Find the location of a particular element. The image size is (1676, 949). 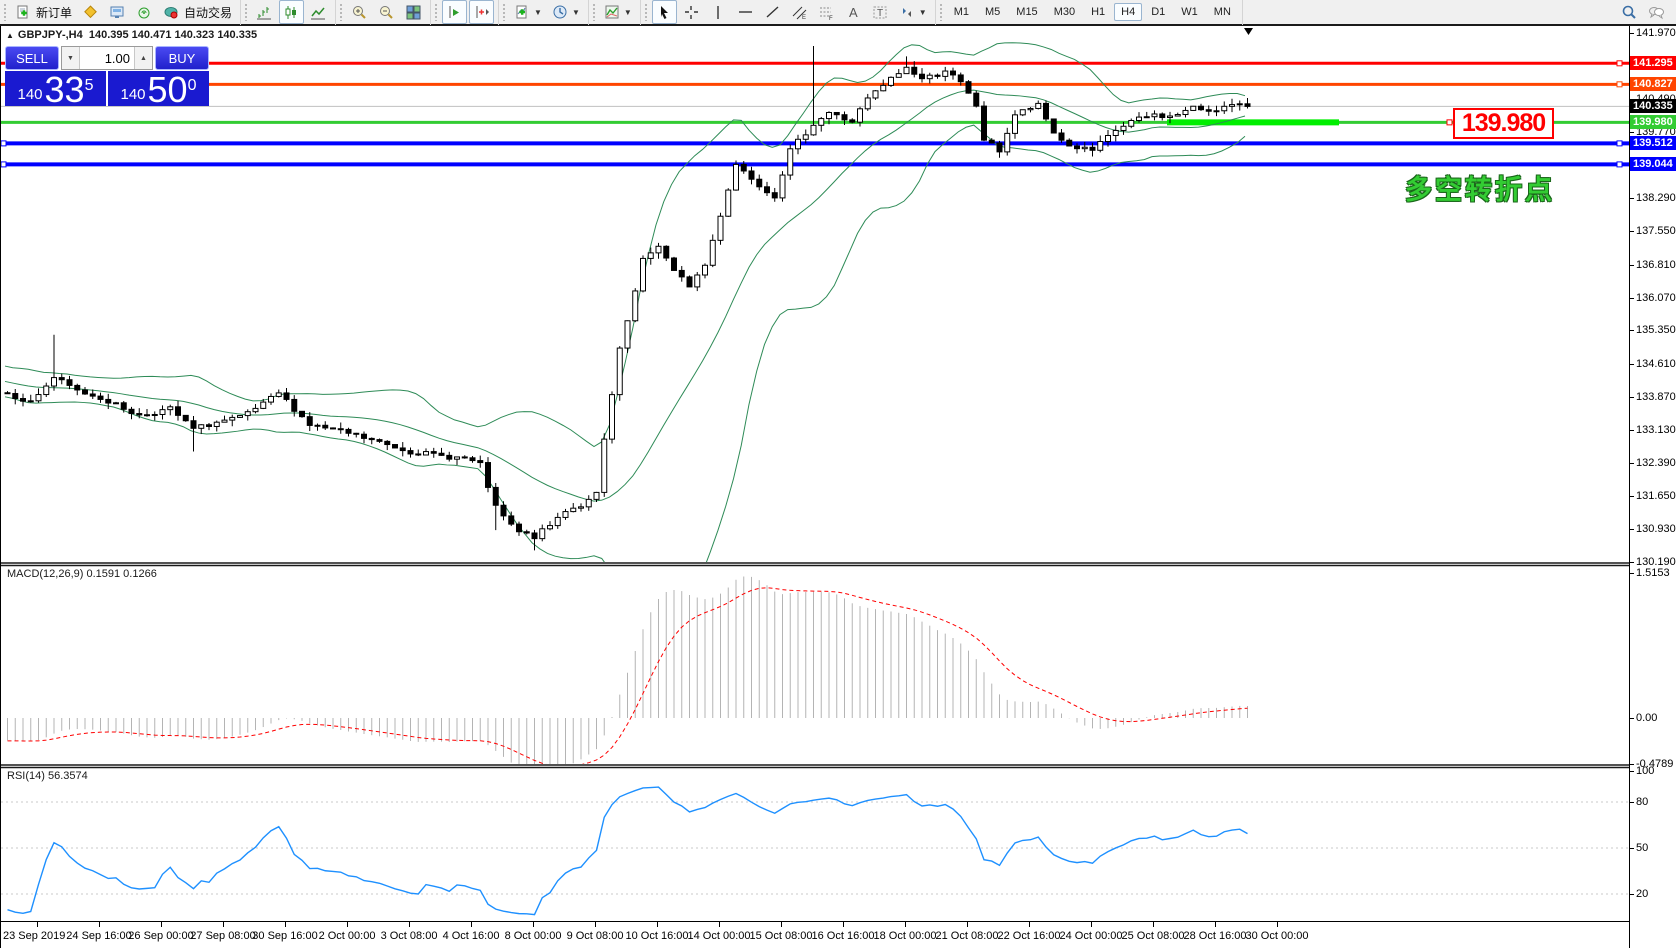

chart-shift-button is located at coordinates (482, 12).